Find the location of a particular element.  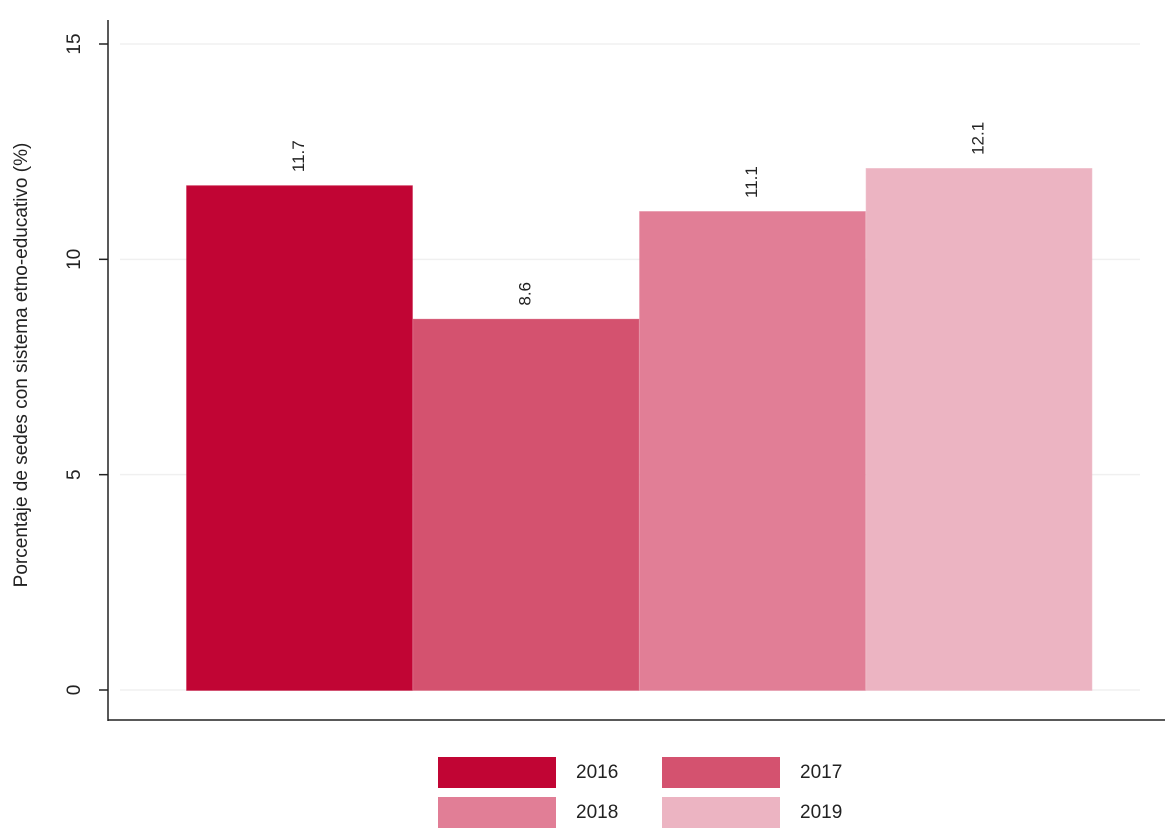

y-tick-label: 15 is located at coordinates (74, 43).